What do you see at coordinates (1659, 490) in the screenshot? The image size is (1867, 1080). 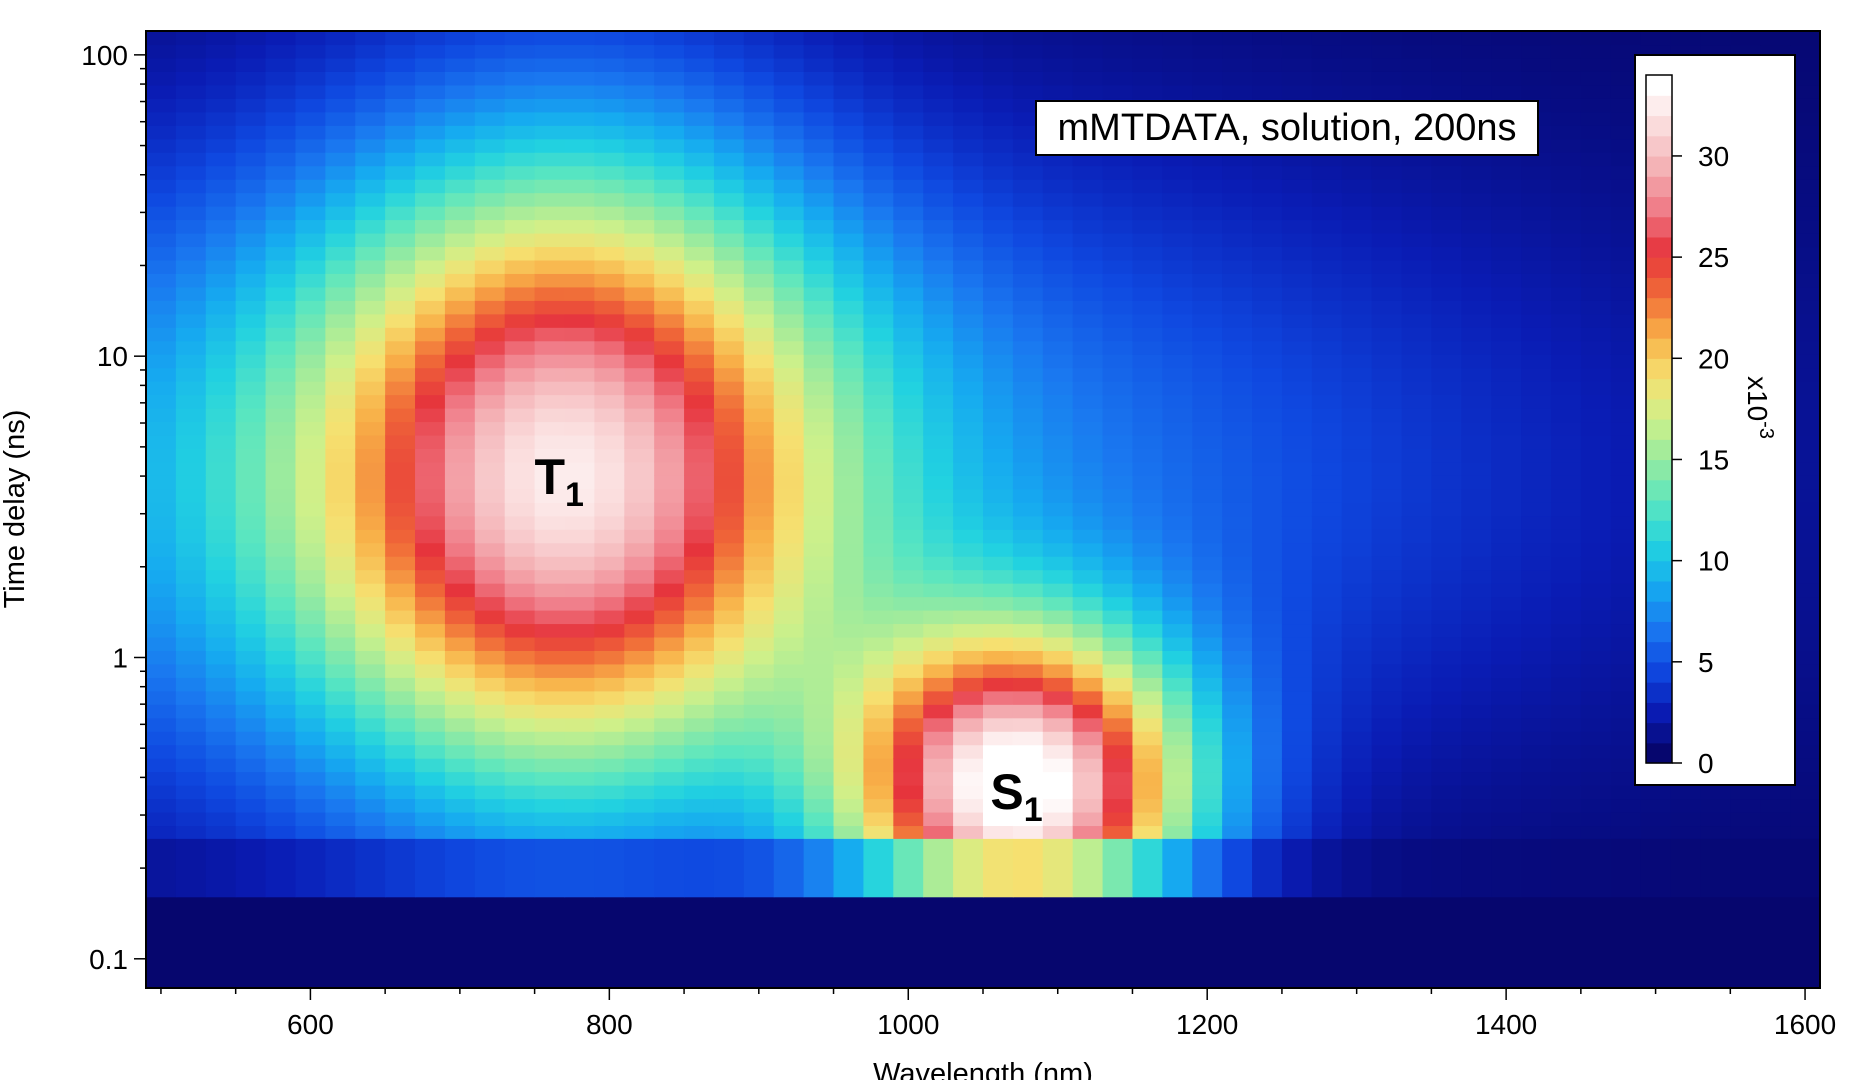 I see `colorbar-cell` at bounding box center [1659, 490].